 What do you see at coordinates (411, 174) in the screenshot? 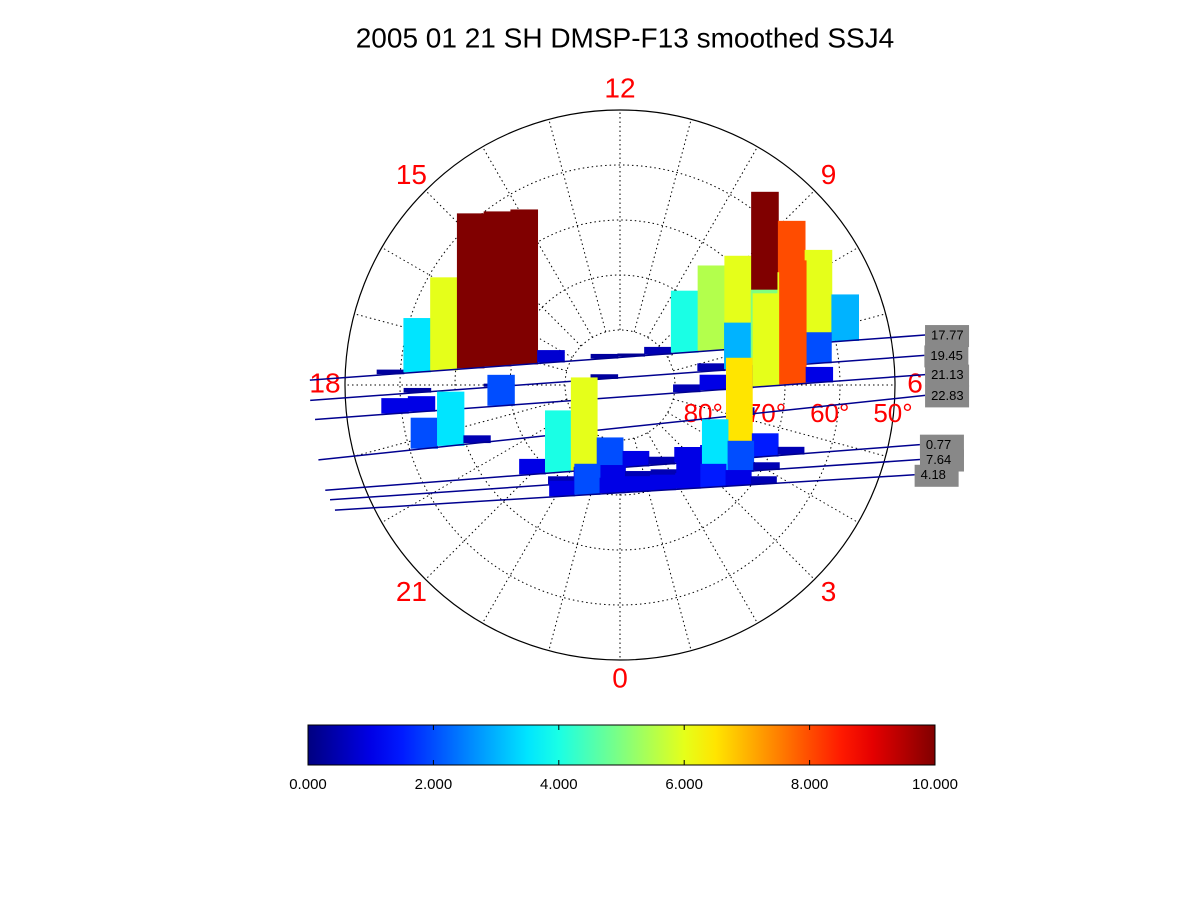
I see `mlt-label: 15` at bounding box center [411, 174].